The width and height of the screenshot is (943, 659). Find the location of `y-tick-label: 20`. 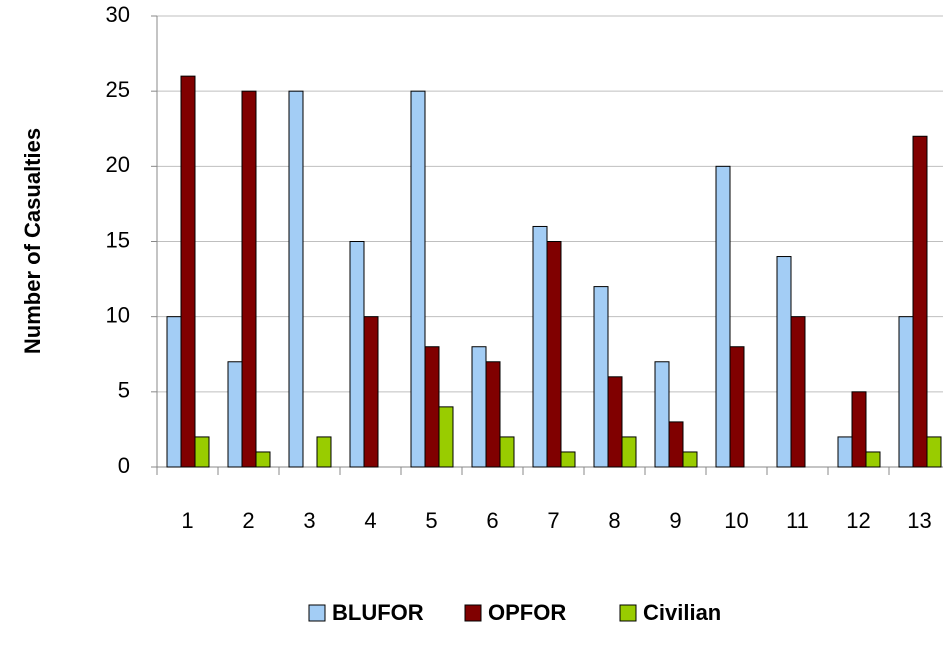

y-tick-label: 20 is located at coordinates (118, 164).